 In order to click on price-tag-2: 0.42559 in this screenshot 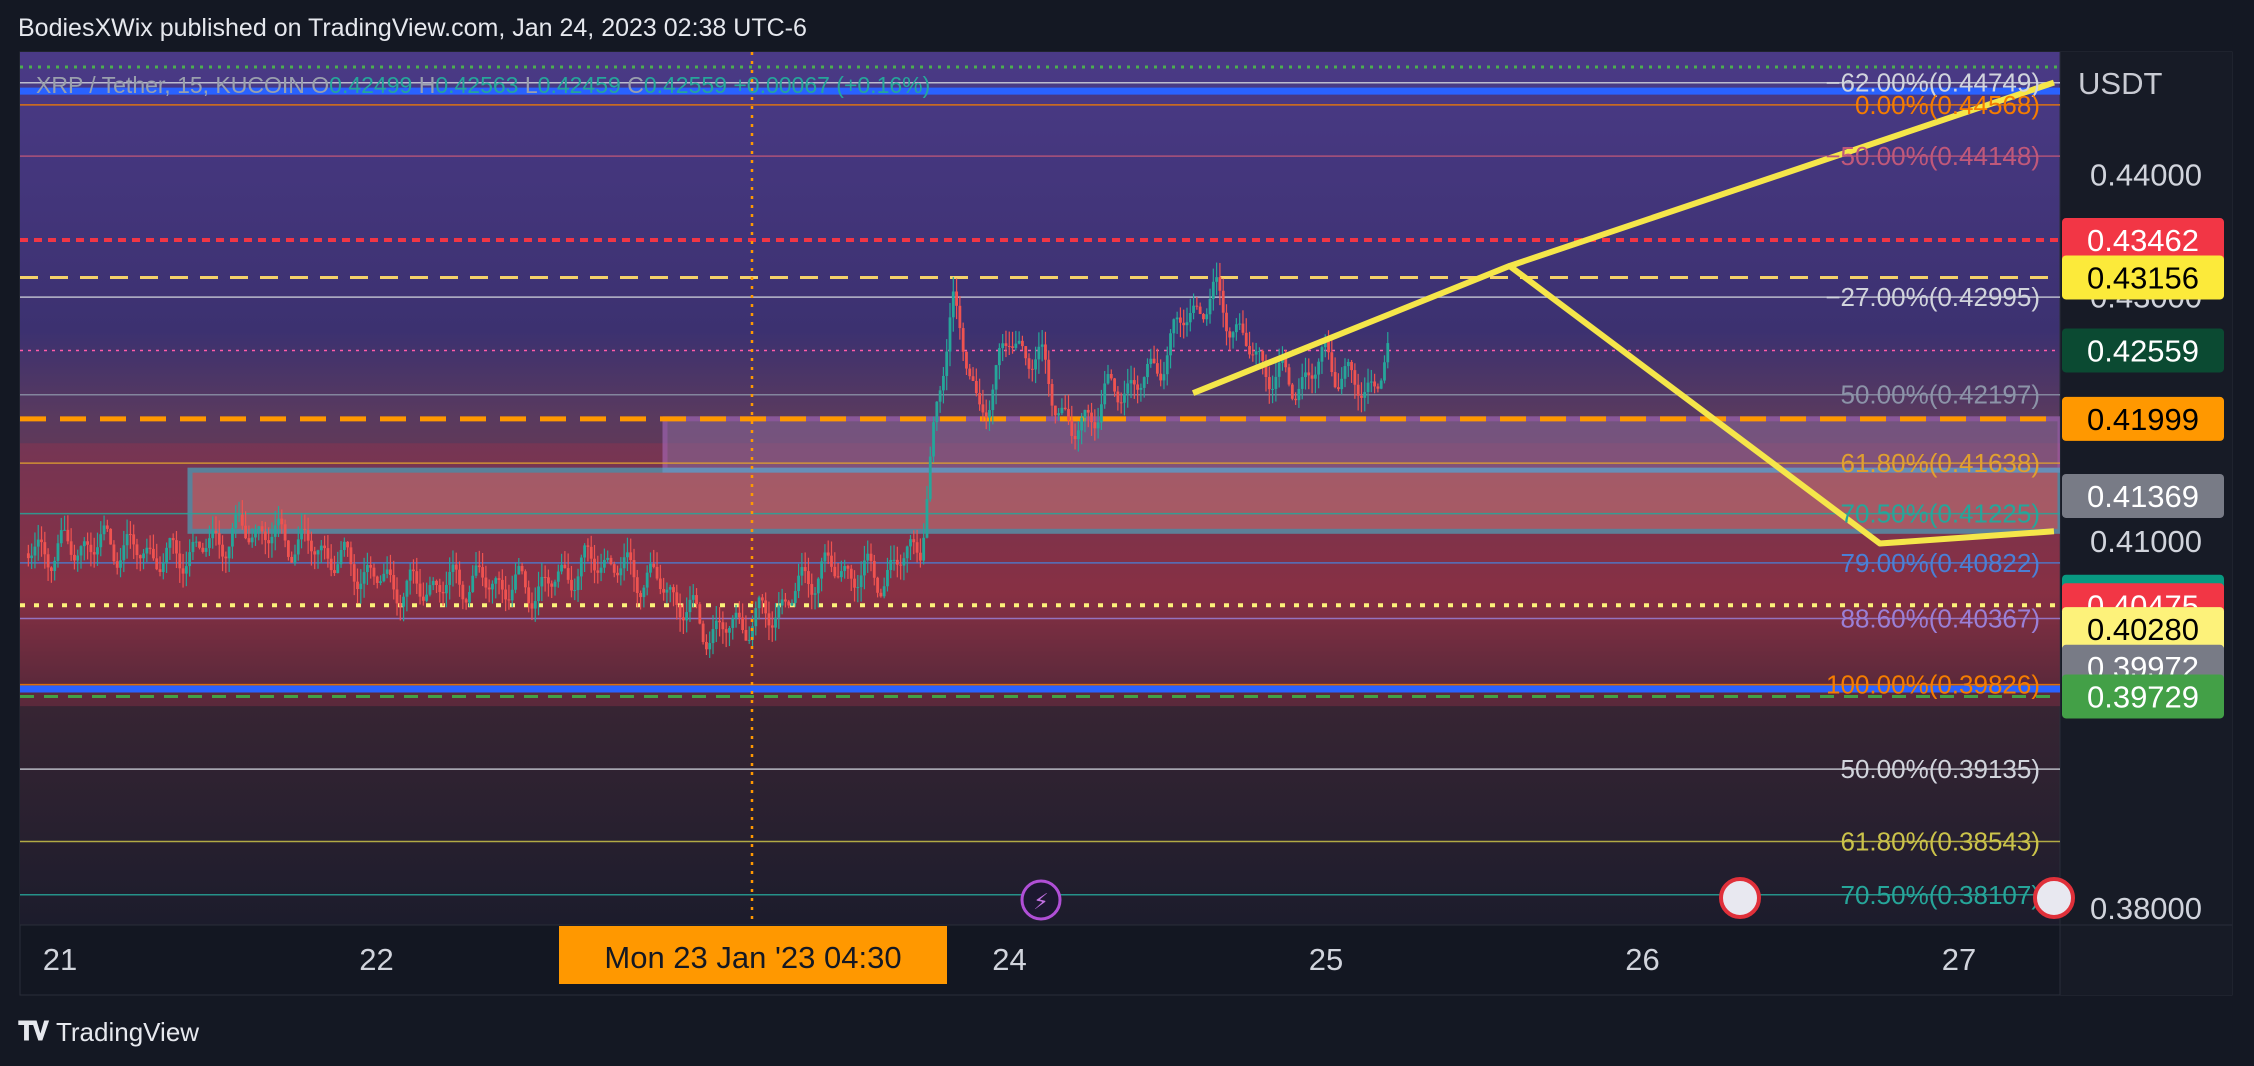, I will do `click(2143, 350)`.